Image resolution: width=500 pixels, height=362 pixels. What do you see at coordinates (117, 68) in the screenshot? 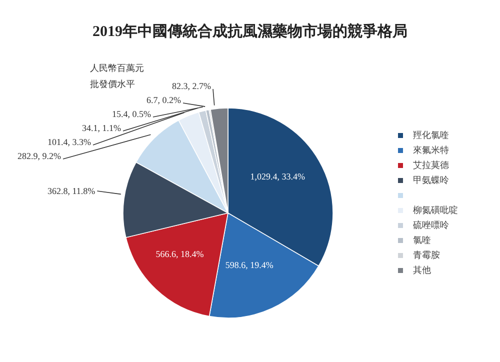
I see `text: 人民幣百萬元` at bounding box center [117, 68].